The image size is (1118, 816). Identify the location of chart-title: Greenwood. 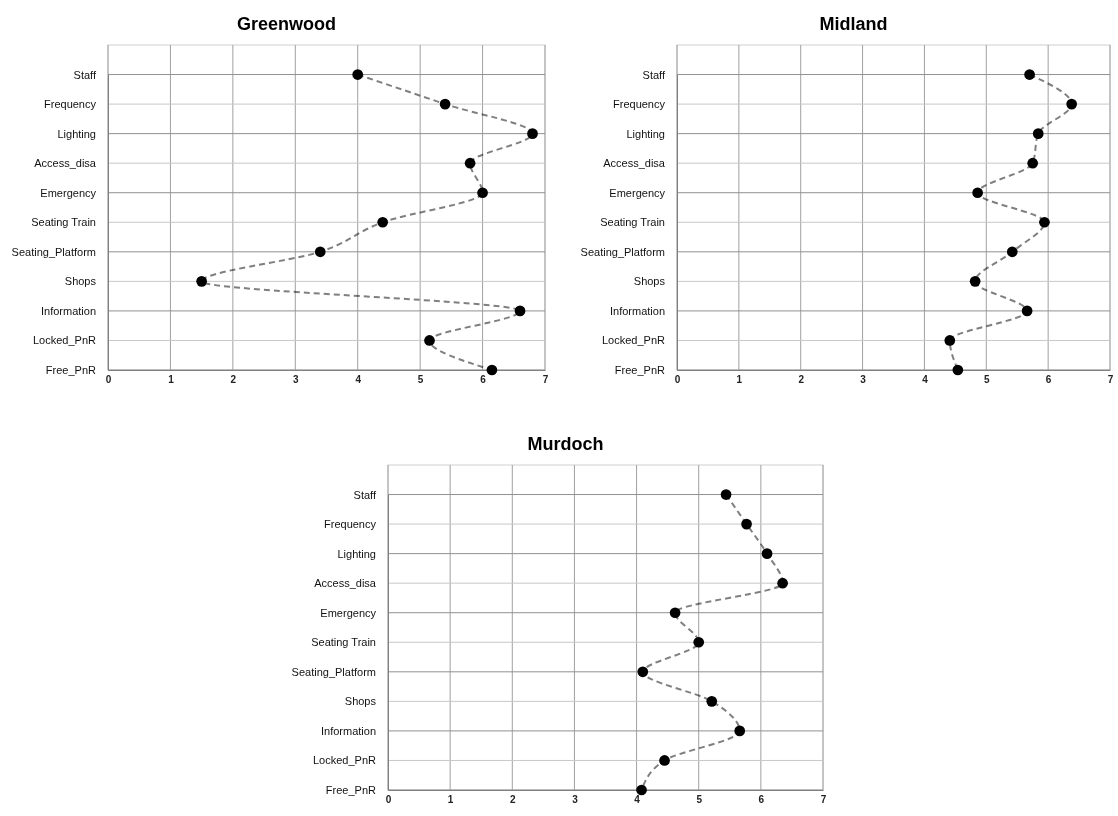
(286, 24).